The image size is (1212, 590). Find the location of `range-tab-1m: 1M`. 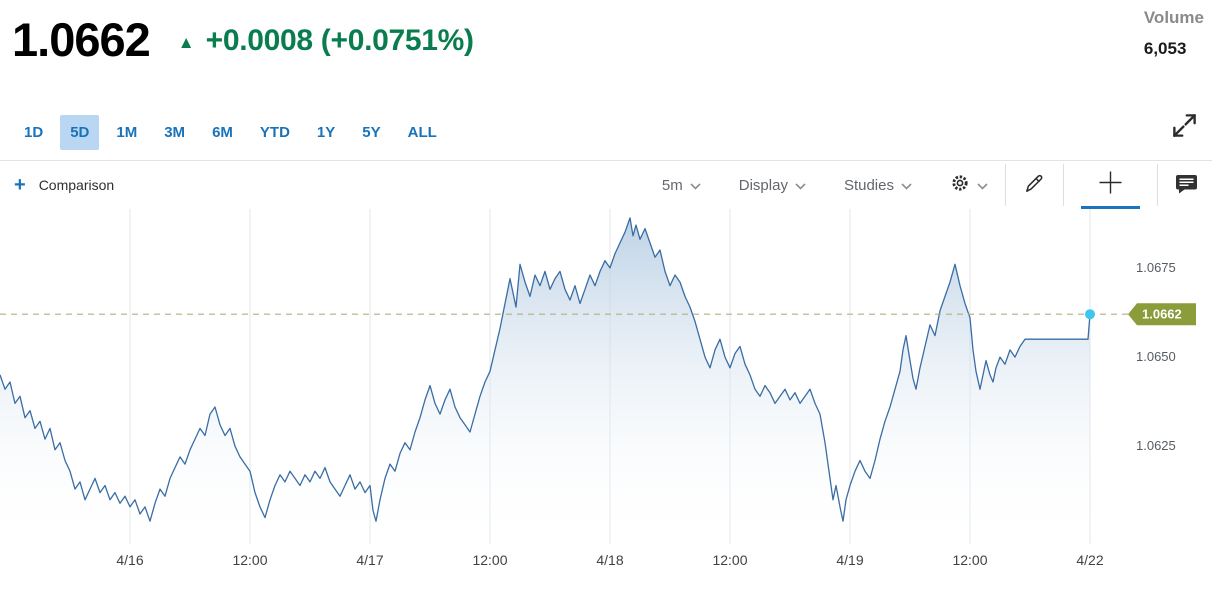

range-tab-1m: 1M is located at coordinates (126, 132).